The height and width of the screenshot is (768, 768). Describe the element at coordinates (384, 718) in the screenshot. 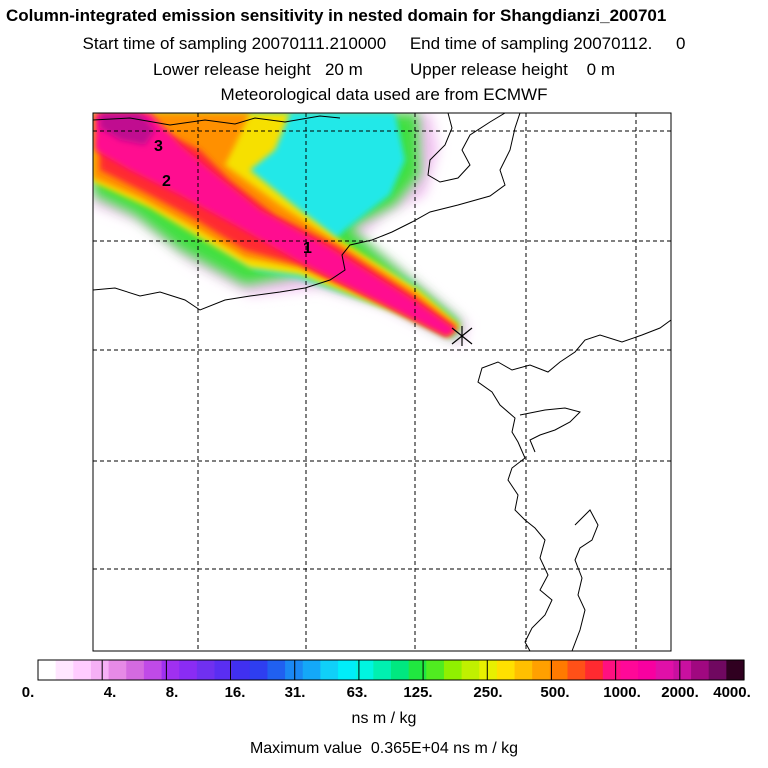

I see `colorbar-units: ns m / kg` at that location.